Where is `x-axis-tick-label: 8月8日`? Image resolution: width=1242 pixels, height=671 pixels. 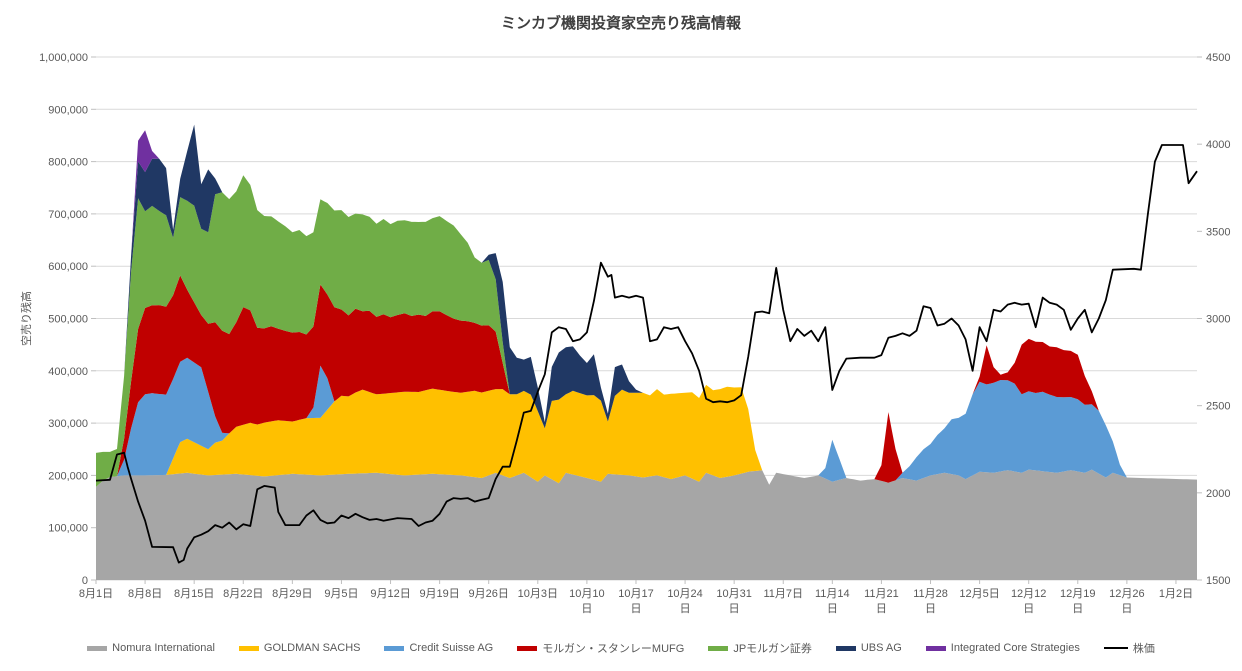
x-axis-tick-label: 8月8日 is located at coordinates (145, 594).